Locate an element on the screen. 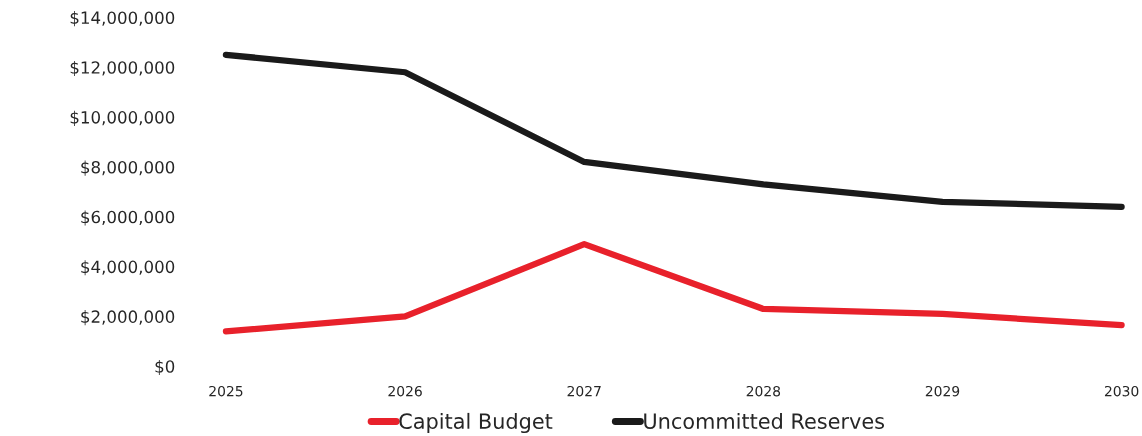  legend-label: Uncommitted Reserves is located at coordinates (764, 421).